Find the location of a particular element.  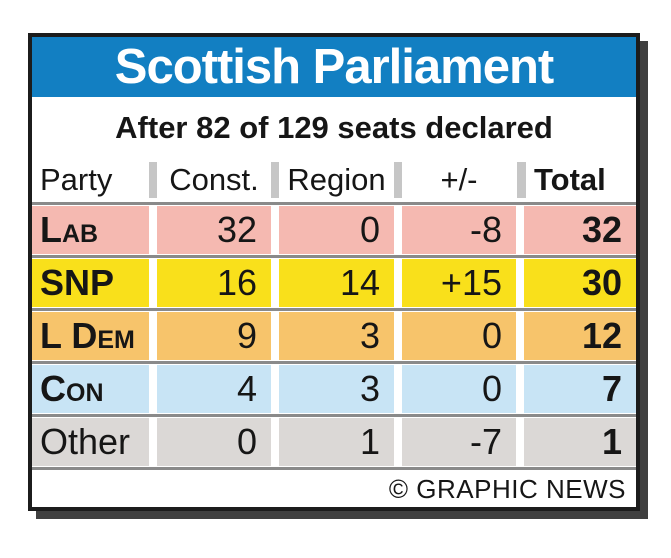

table-row-snp: SNP 16 14 +15 30 is located at coordinates (334, 283).